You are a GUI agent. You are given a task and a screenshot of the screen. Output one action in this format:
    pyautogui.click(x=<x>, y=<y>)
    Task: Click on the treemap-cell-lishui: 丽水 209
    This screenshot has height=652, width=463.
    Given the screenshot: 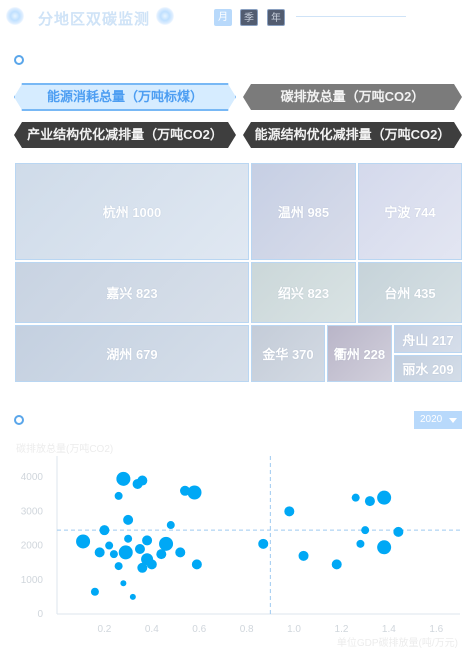 What is the action you would take?
    pyautogui.click(x=428, y=368)
    